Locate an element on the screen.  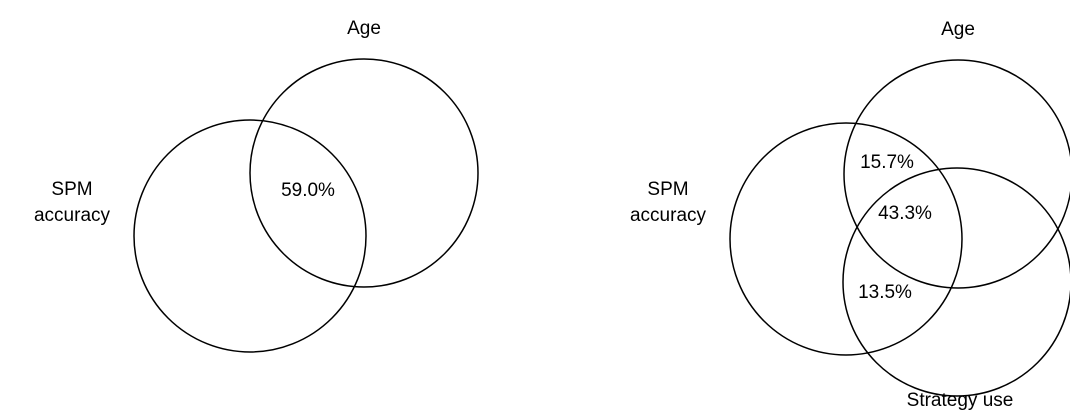
region-label: 43.3% is located at coordinates (905, 213).